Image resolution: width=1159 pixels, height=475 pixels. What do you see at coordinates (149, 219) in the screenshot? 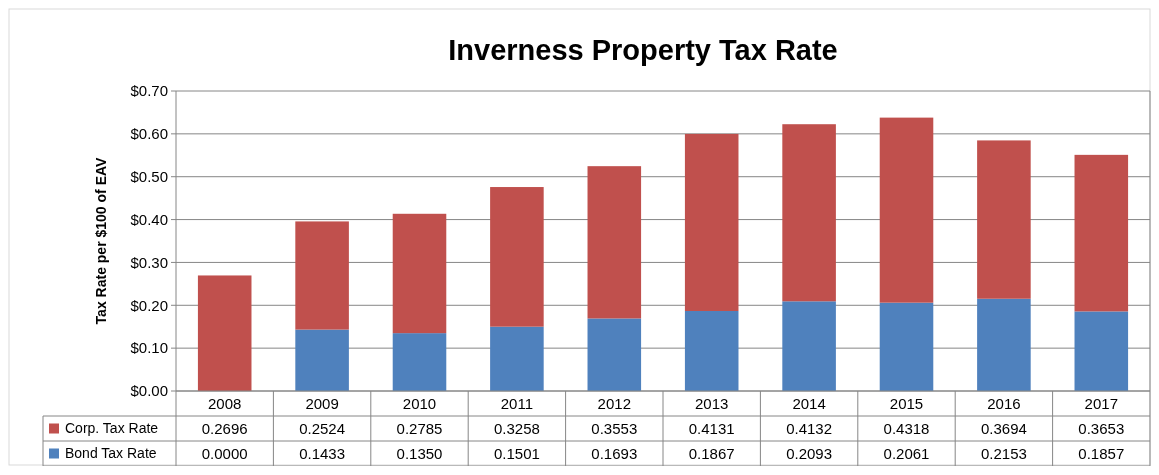
I see `y-tick-label: $0.40` at bounding box center [149, 219].